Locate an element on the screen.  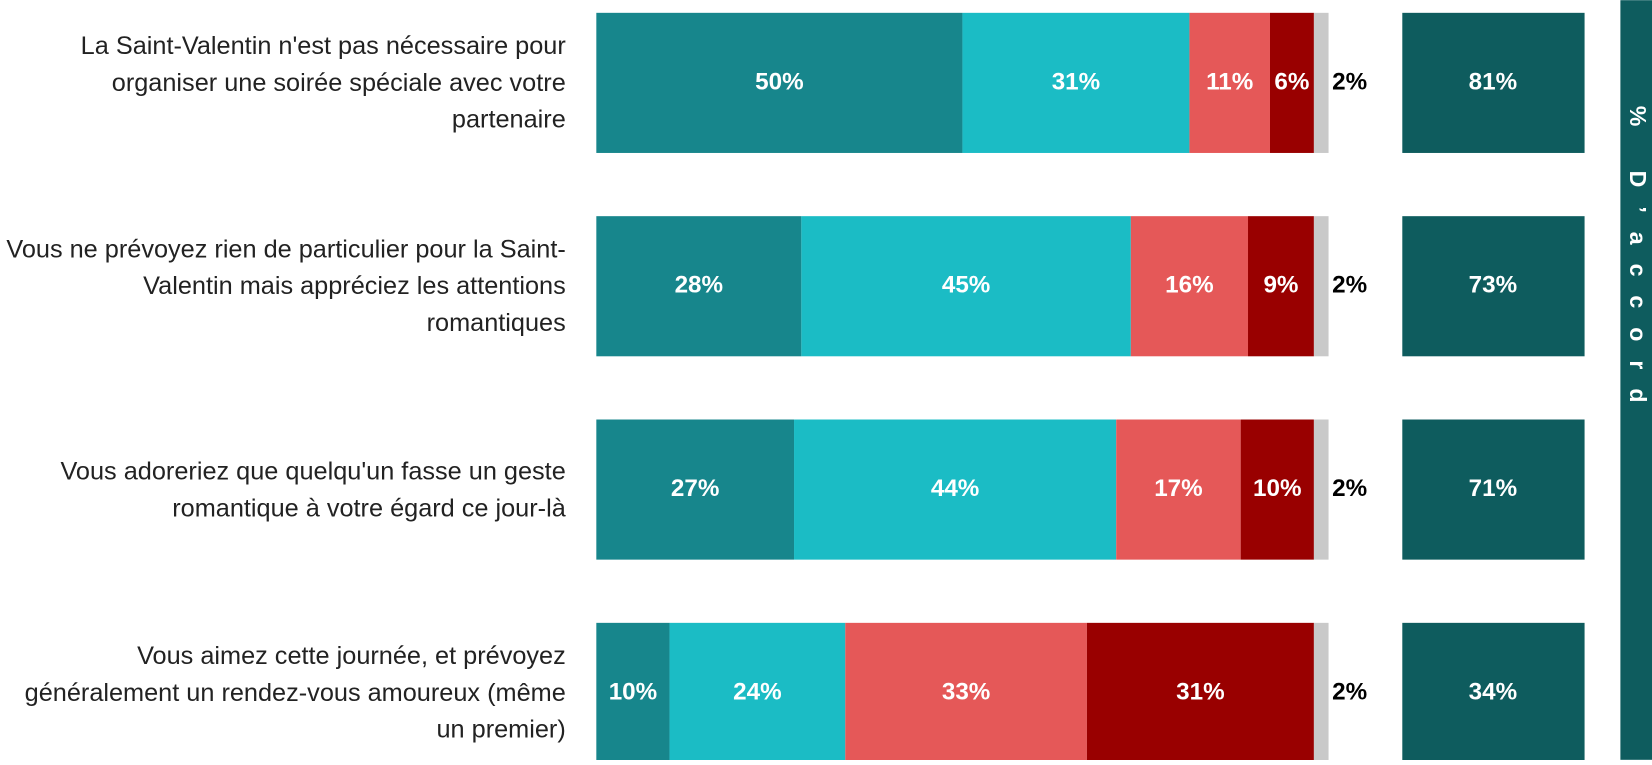
agree-label: 34% is located at coordinates (1493, 691).